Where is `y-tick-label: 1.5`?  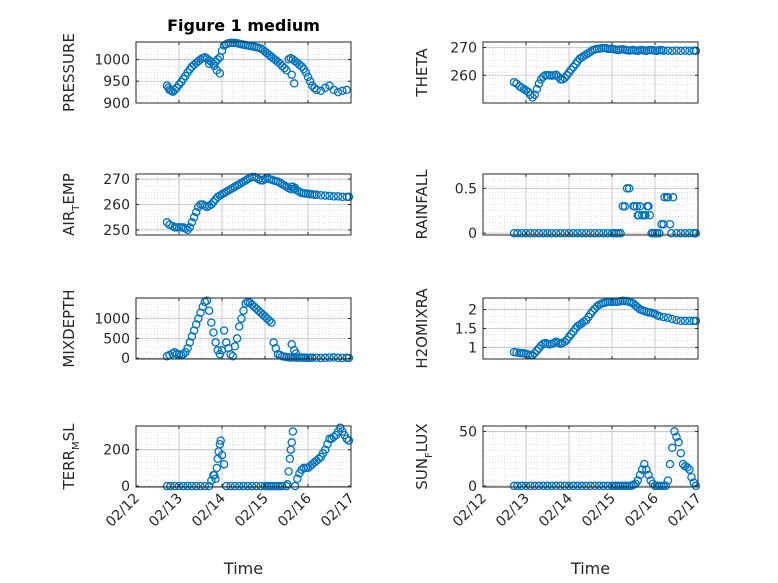 y-tick-label: 1.5 is located at coordinates (466, 330).